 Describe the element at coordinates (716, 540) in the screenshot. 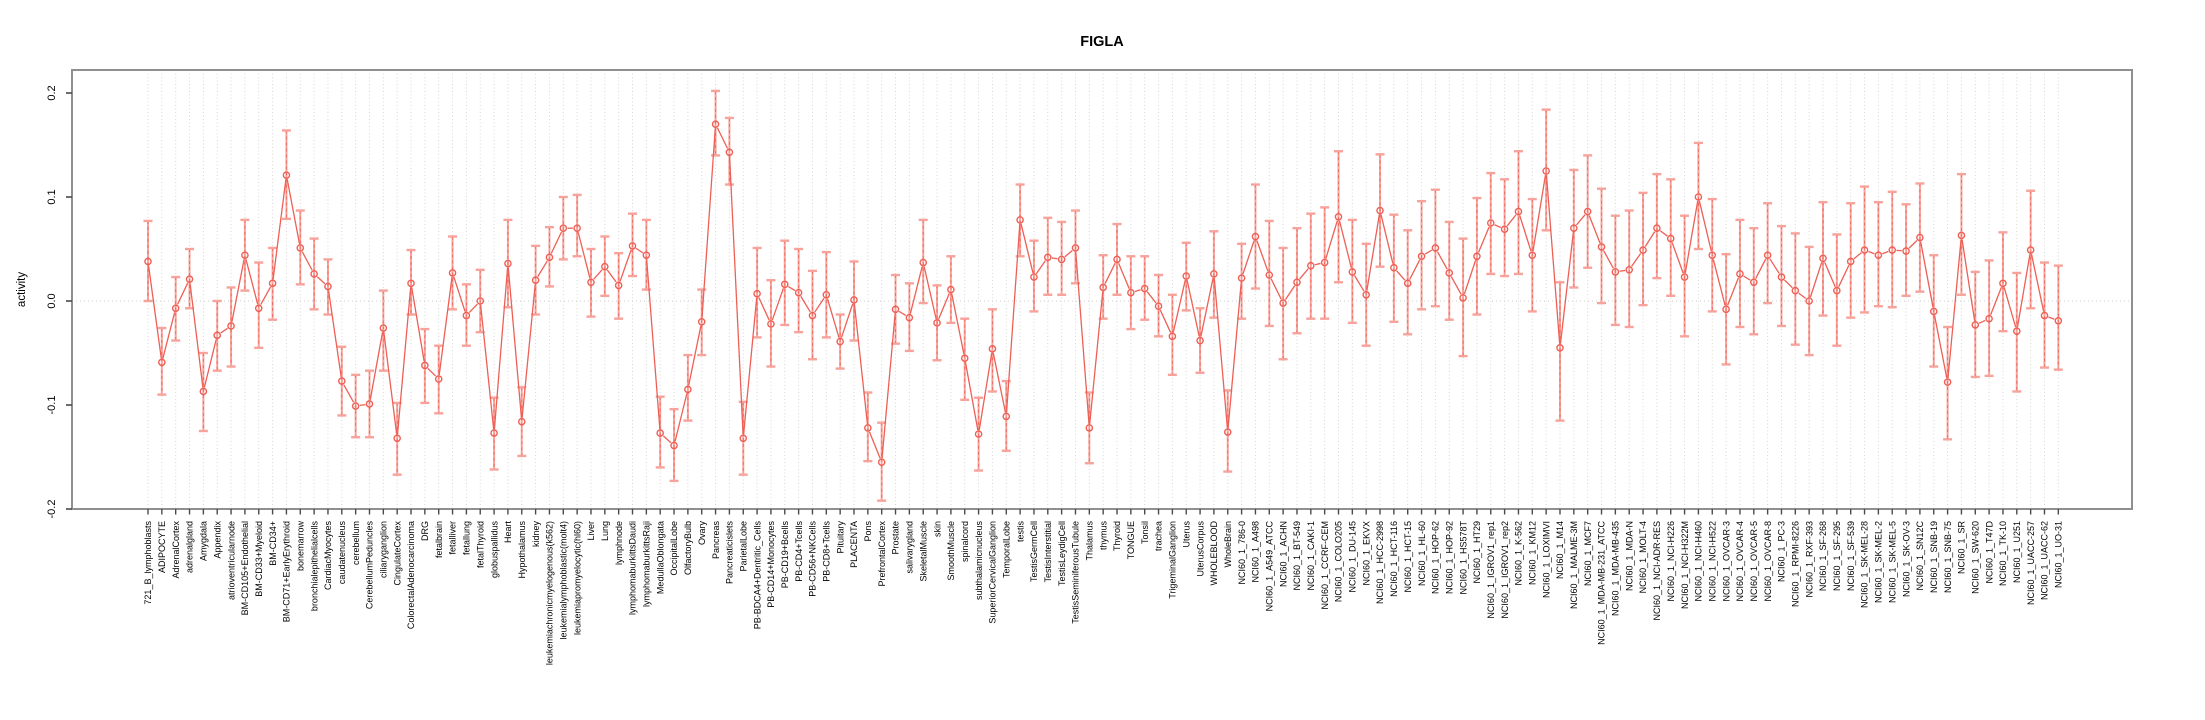

I see `x-tick-label: Pancreas` at that location.